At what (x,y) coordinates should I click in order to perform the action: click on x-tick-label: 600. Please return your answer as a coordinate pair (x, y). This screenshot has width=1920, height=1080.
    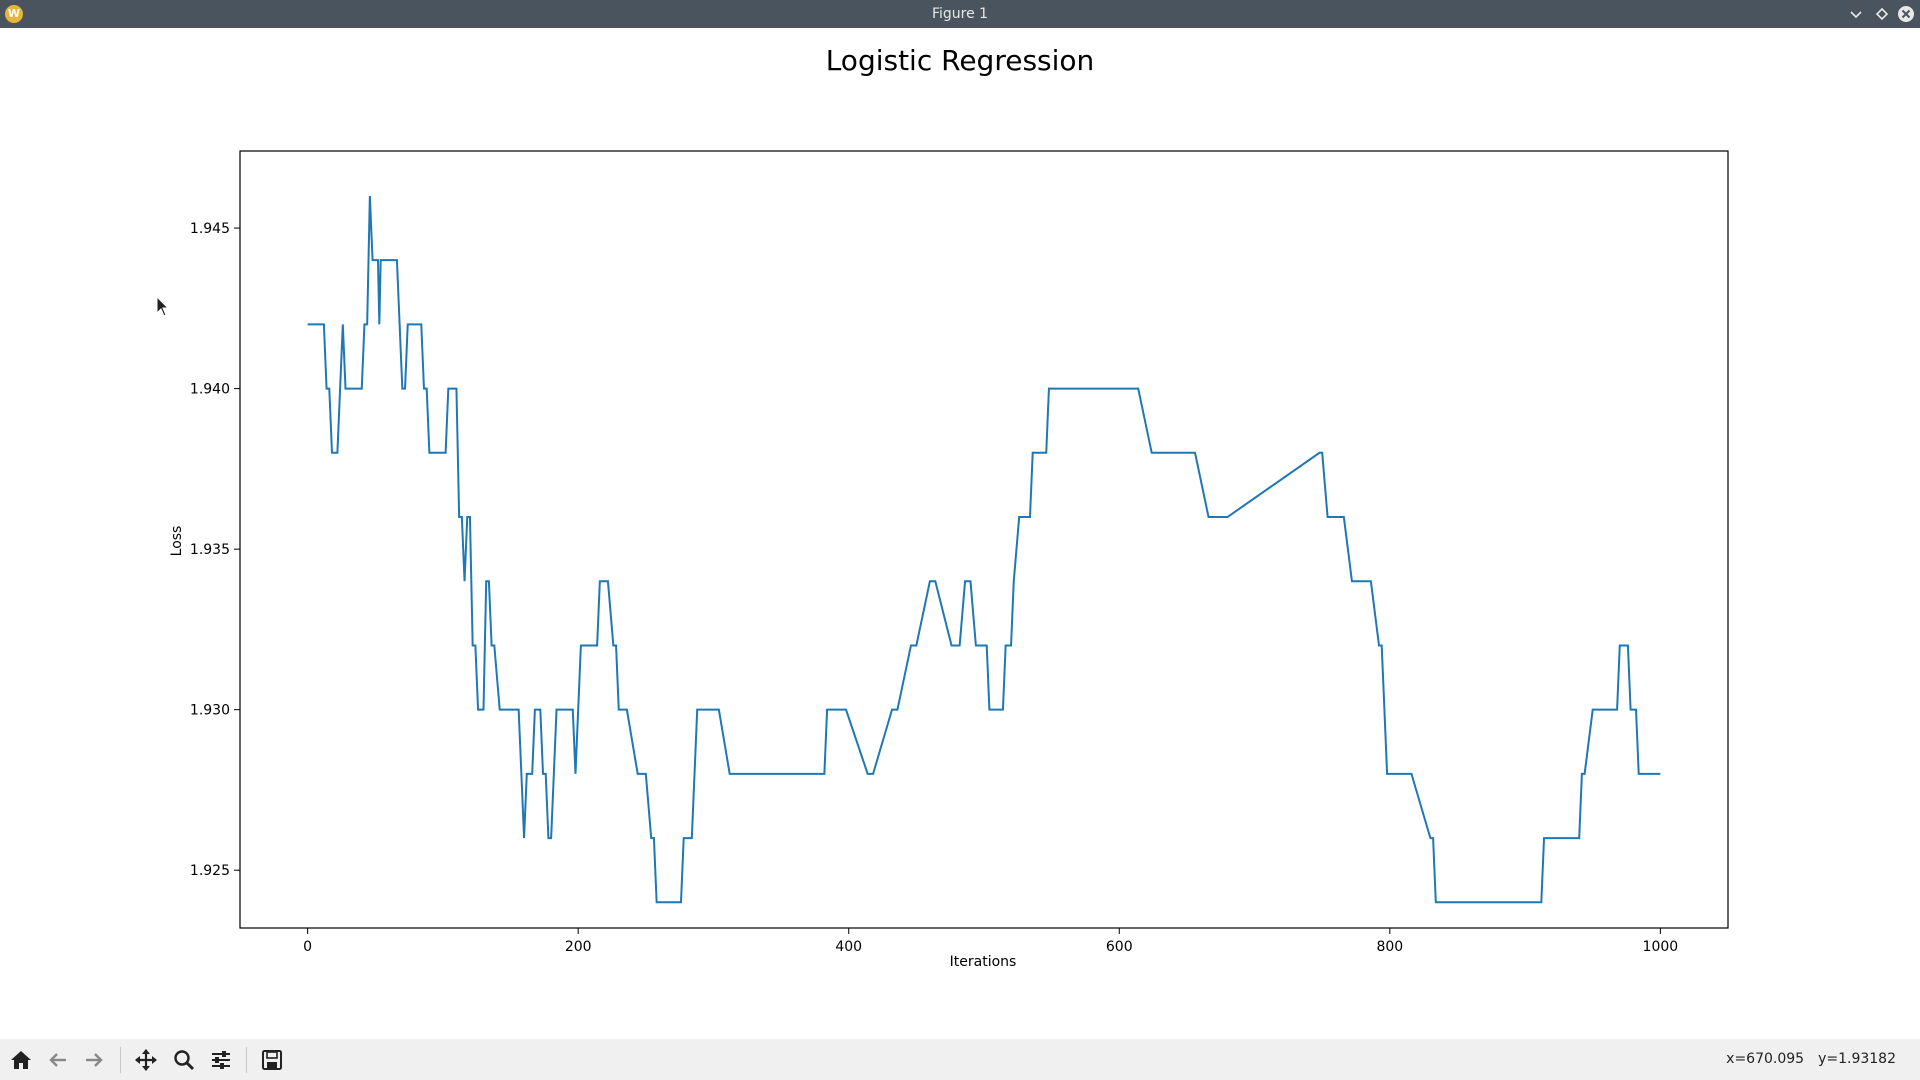
    Looking at the image, I should click on (1119, 947).